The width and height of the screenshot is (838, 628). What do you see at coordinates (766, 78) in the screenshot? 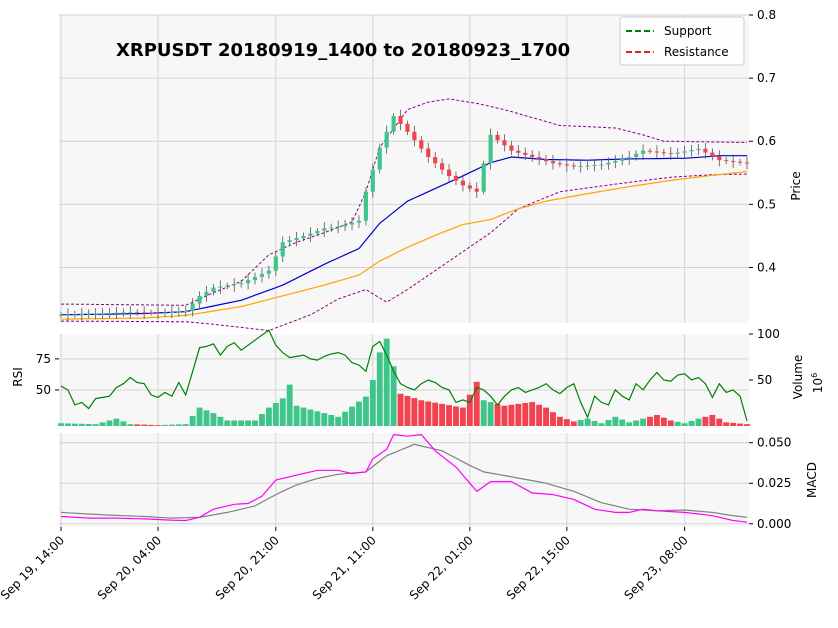
I see `price-tick-label-3: 0.7` at bounding box center [766, 78].